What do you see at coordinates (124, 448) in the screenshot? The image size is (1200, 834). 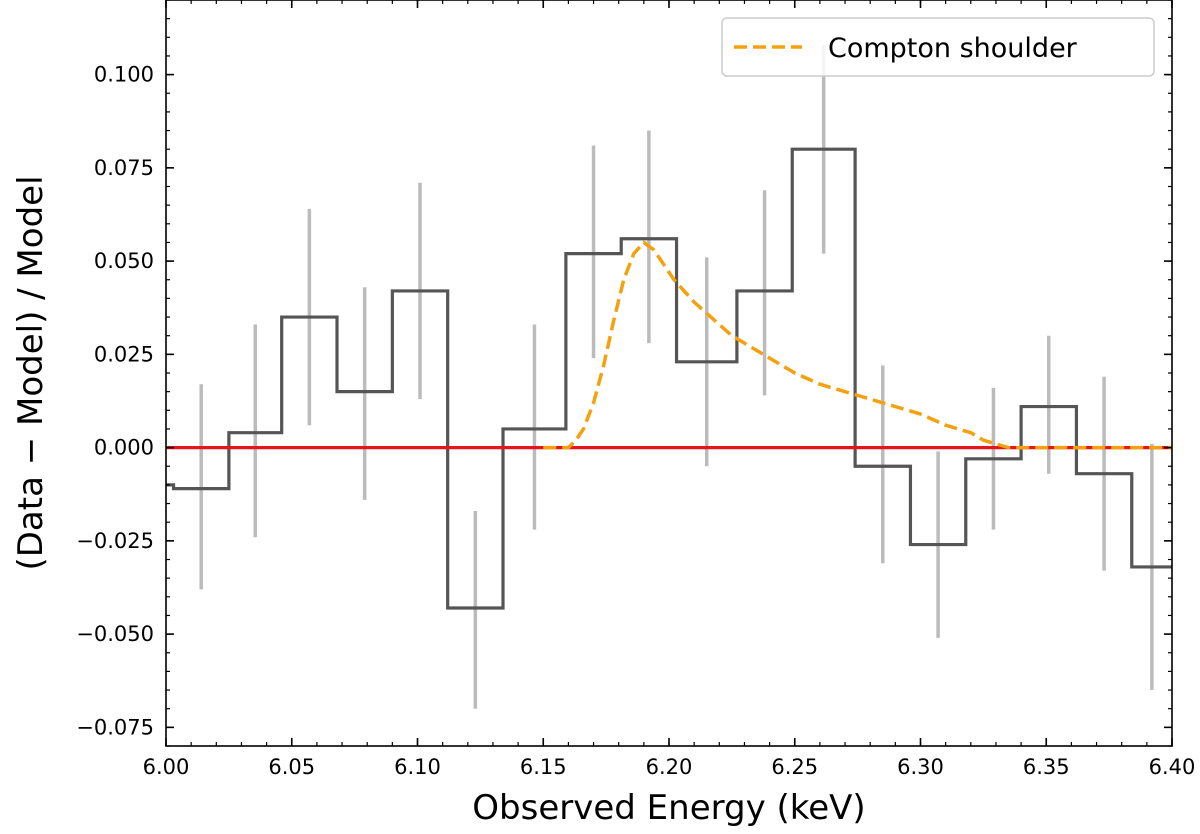 I see `y-tick-label: 0.000` at bounding box center [124, 448].